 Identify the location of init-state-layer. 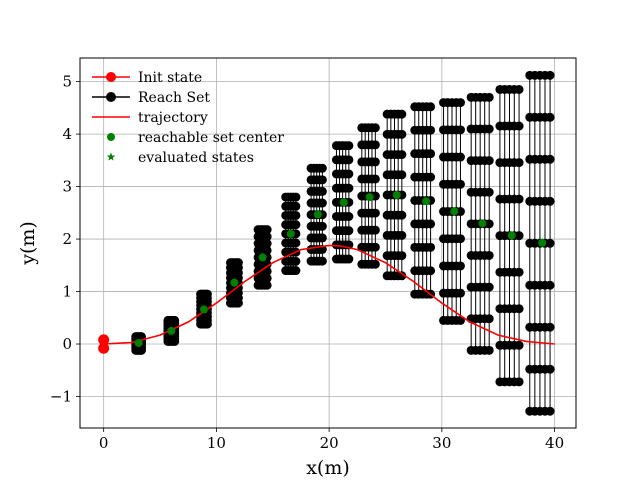
(104, 344).